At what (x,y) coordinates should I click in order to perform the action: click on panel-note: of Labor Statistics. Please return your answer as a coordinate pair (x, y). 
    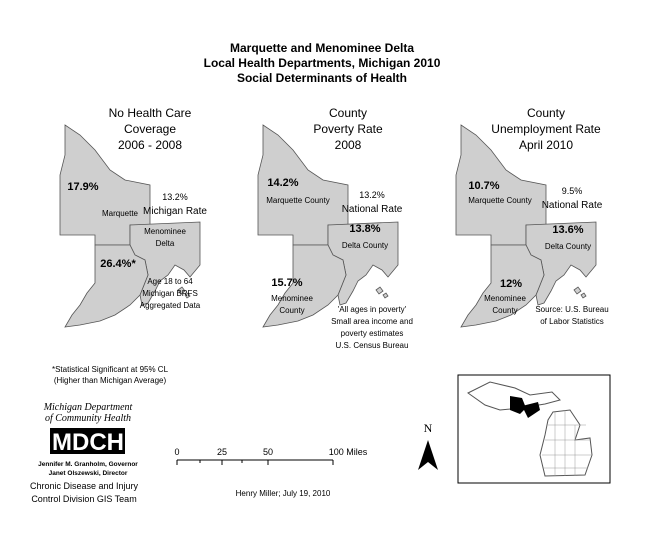
    Looking at the image, I should click on (572, 321).